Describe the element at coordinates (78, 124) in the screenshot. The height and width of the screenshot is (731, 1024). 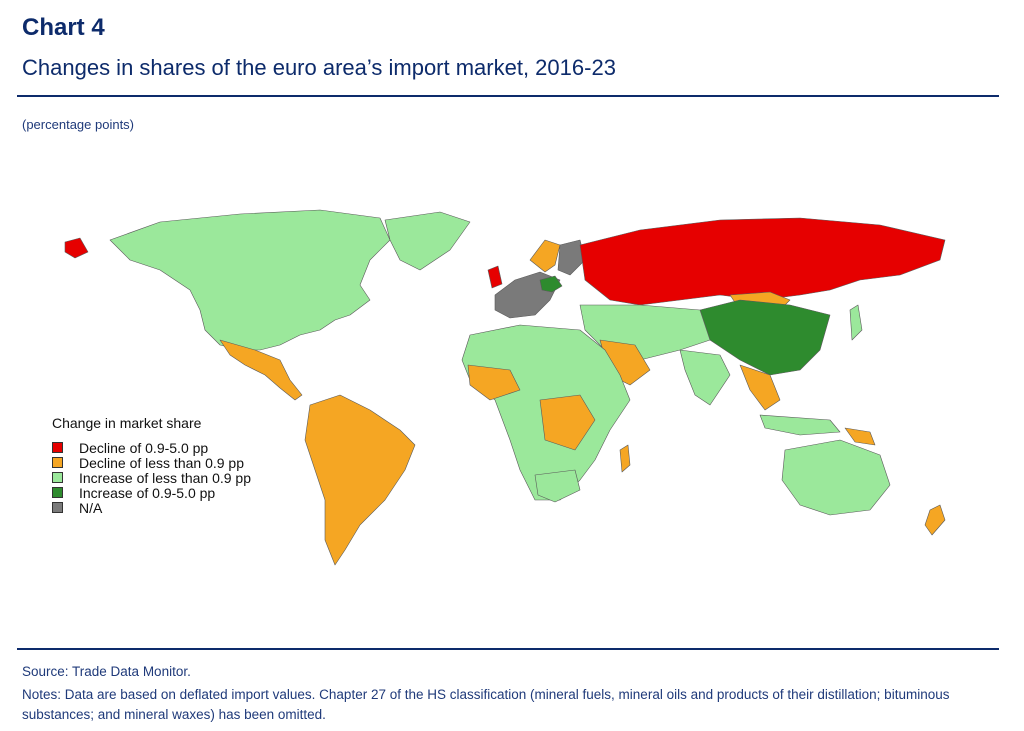
I see `unit-label: (percentage points)` at that location.